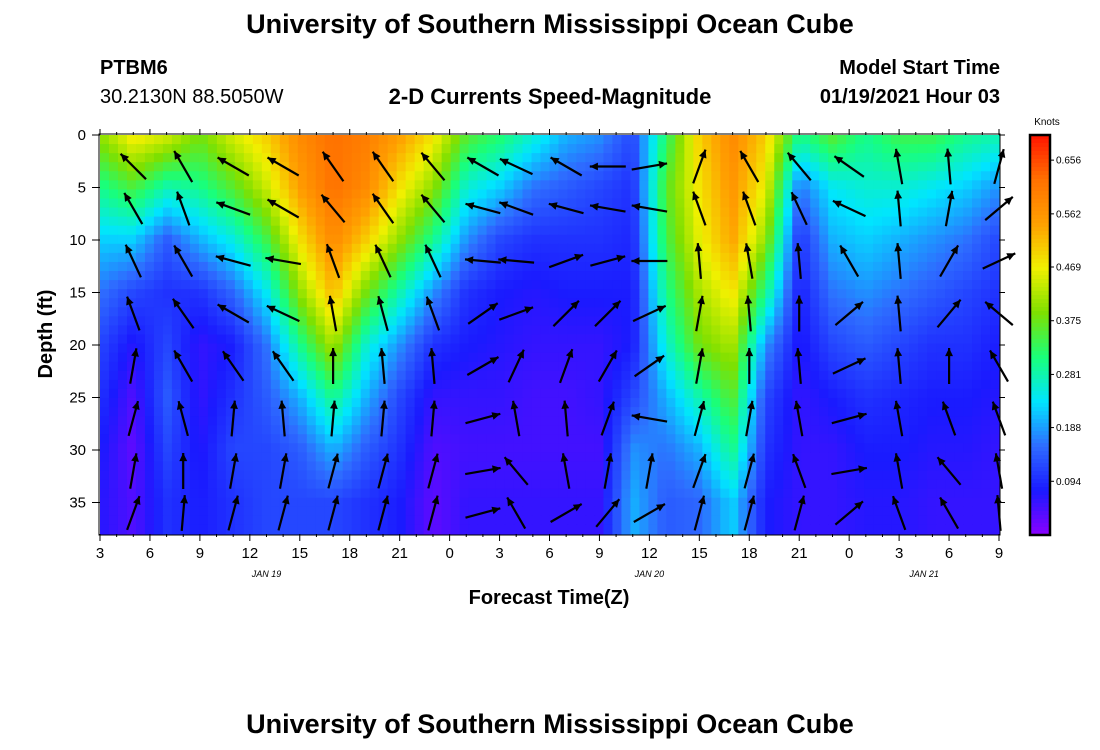  I want to click on colorbar-label: 0.375, so click(1068, 321).